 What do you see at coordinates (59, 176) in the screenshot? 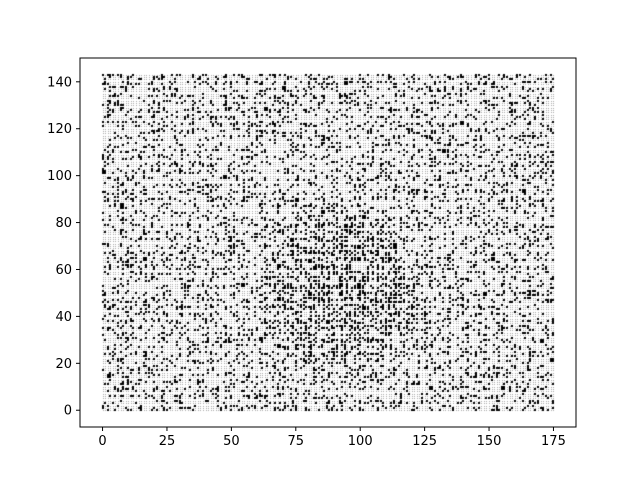
I see `y-tick-label: 100` at bounding box center [59, 176].